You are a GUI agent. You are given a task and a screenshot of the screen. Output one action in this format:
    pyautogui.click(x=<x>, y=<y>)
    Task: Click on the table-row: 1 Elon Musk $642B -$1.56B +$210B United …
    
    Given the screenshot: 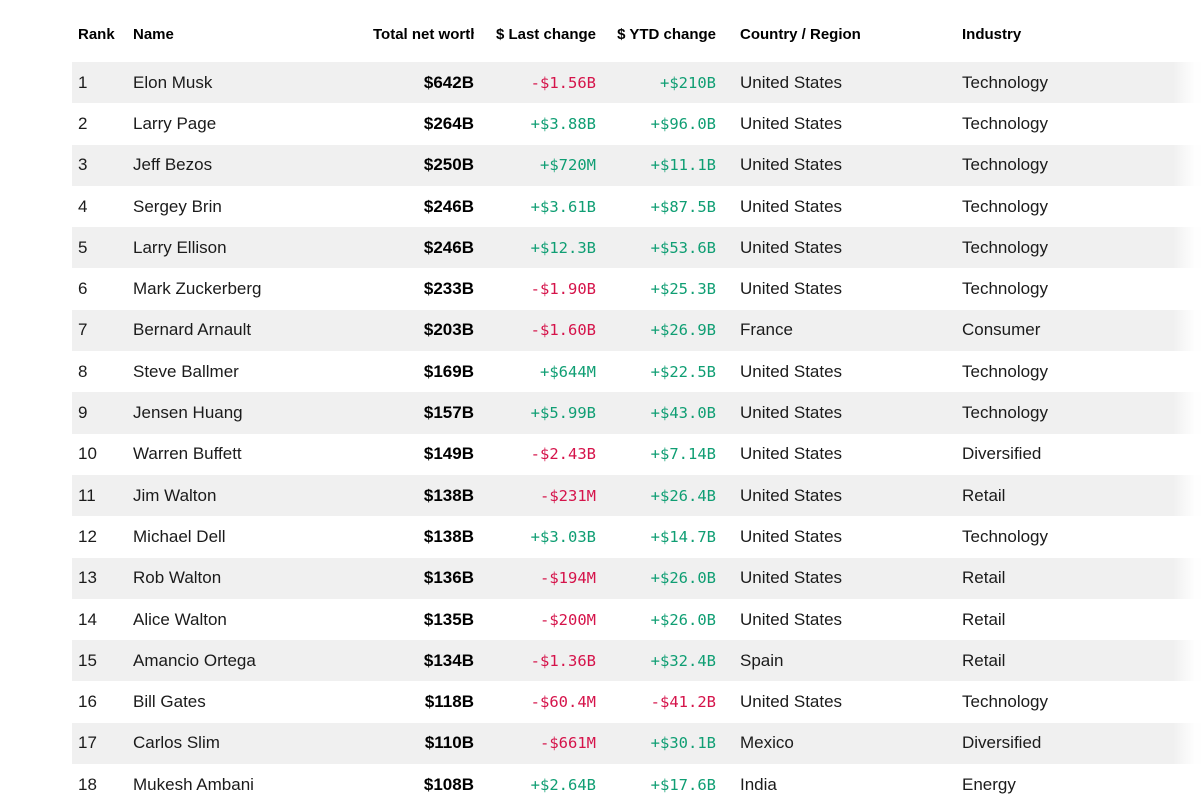 What is the action you would take?
    pyautogui.click(x=636, y=83)
    